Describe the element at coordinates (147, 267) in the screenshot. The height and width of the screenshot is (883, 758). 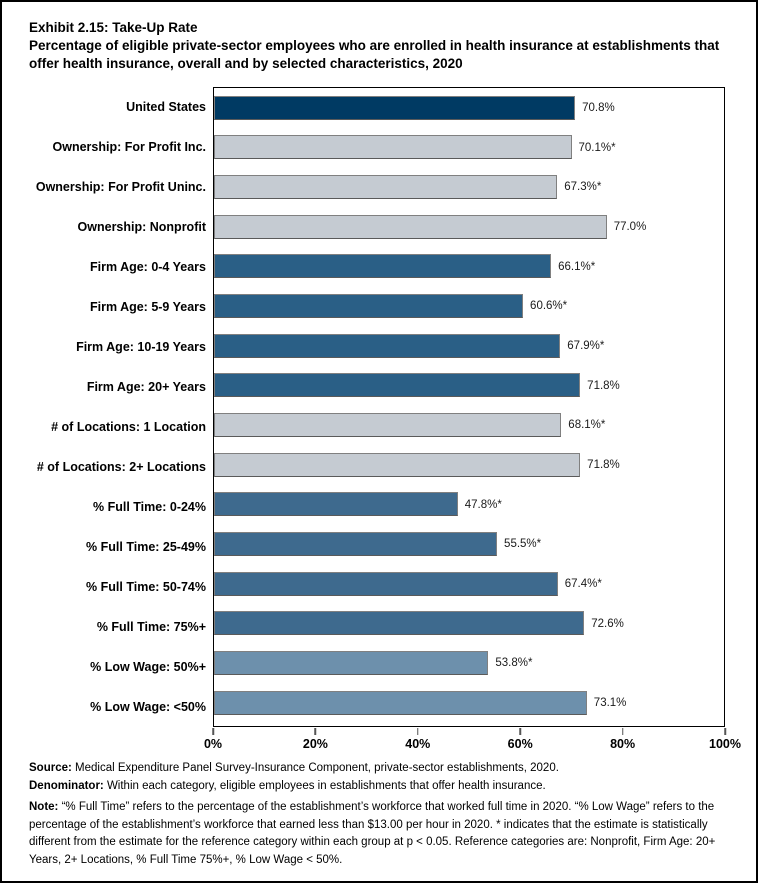
I see `category-label: Firm Age: 0-4 Years` at that location.